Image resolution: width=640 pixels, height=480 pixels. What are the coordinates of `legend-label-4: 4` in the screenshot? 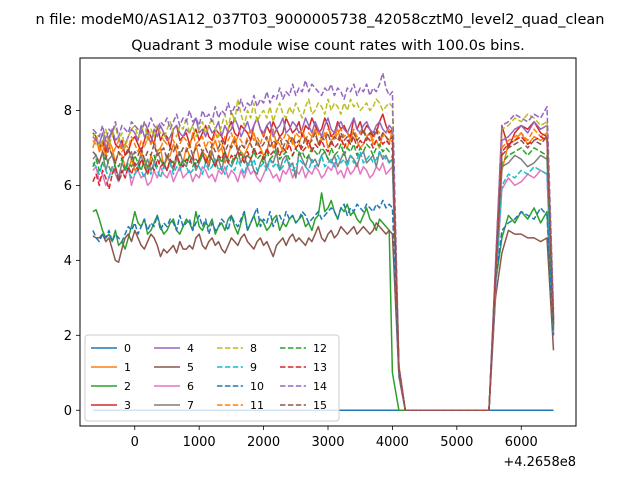 It's located at (190, 348).